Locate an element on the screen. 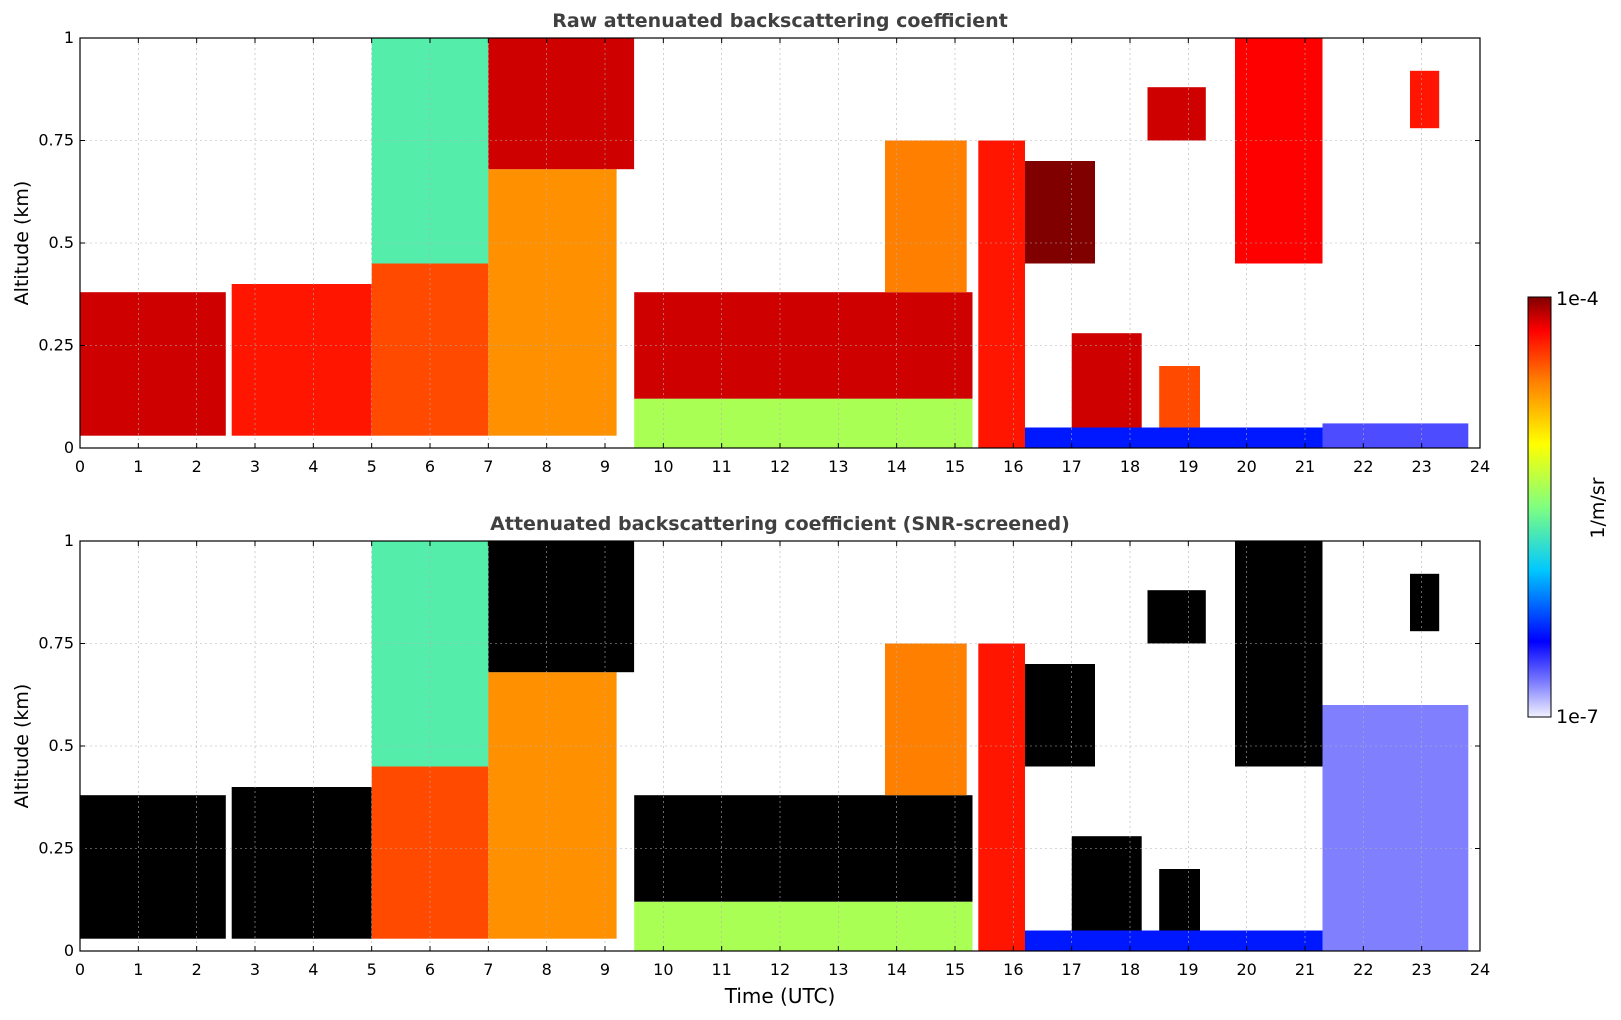 The height and width of the screenshot is (1020, 1621). colorbar-max-label: 1e-4 is located at coordinates (1577, 299).